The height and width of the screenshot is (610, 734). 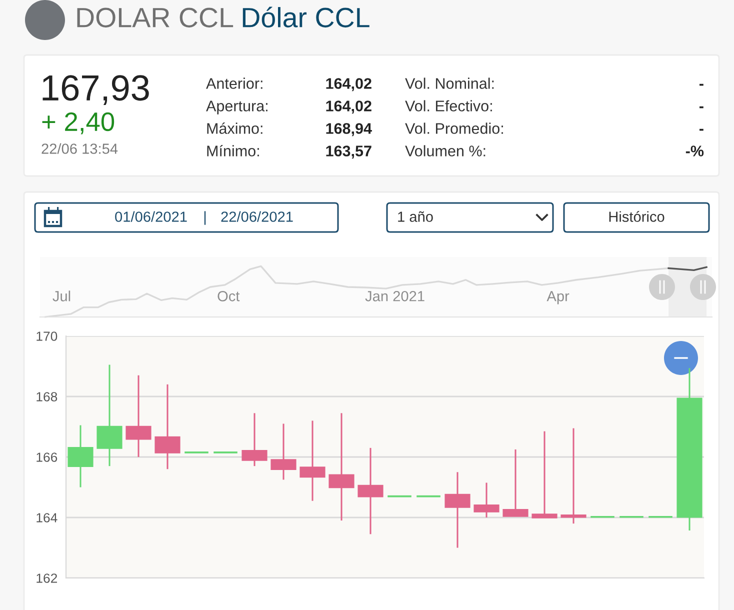 I want to click on text: 167,93, so click(x=95, y=90).